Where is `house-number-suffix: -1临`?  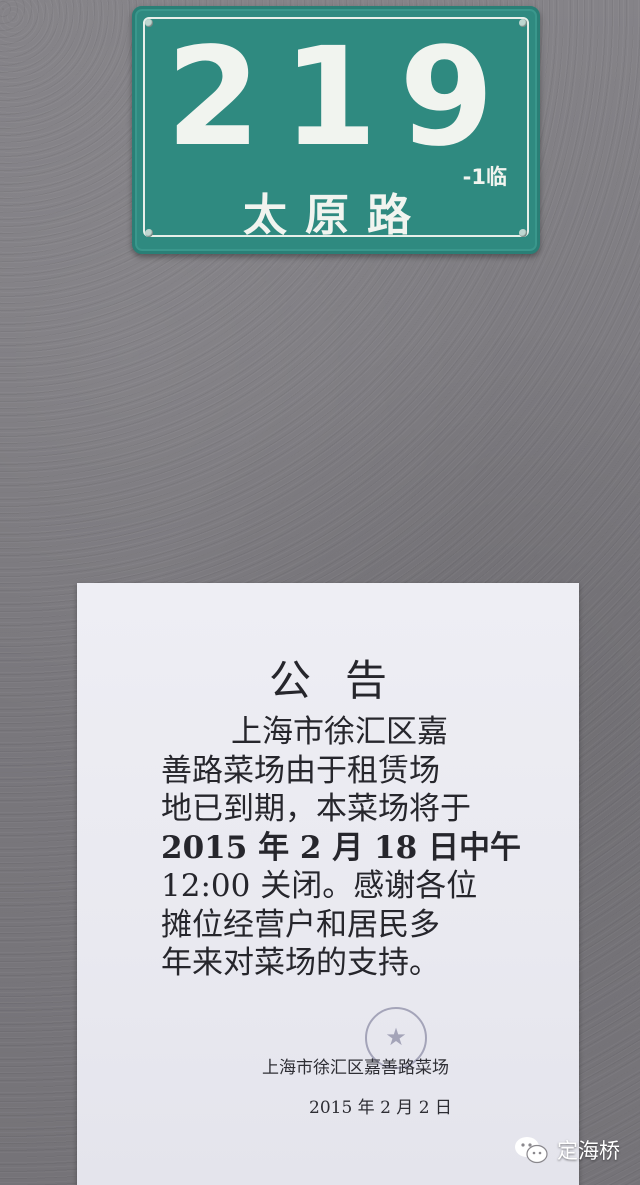
house-number-suffix: -1临 is located at coordinates (484, 177).